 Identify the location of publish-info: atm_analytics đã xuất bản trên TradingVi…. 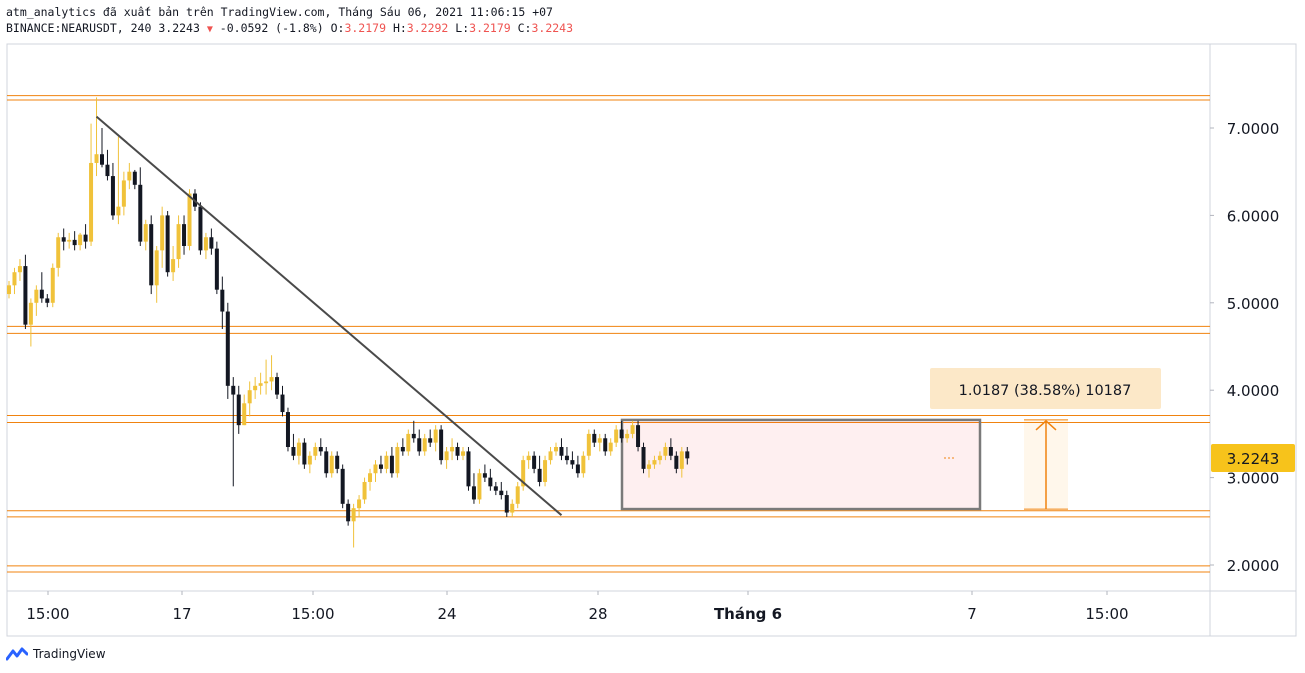
(279, 12).